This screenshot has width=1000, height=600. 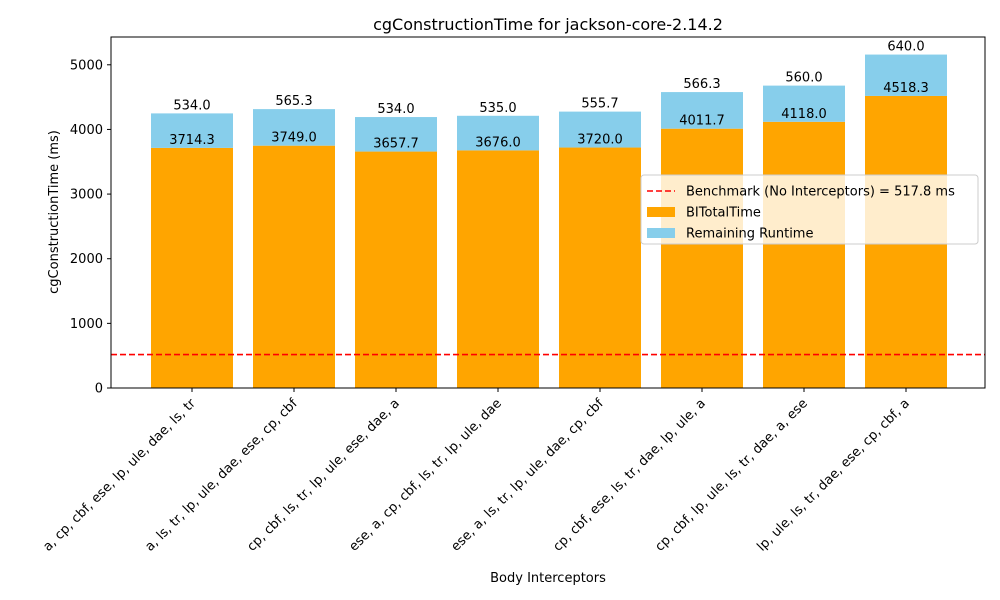 What do you see at coordinates (86, 195) in the screenshot?
I see `y-tick-label: 3000` at bounding box center [86, 195].